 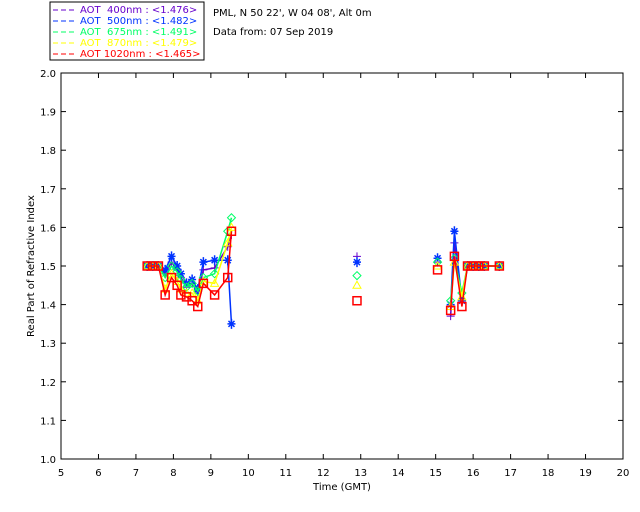 I want to click on x-tick-label: 10, so click(x=248, y=473).